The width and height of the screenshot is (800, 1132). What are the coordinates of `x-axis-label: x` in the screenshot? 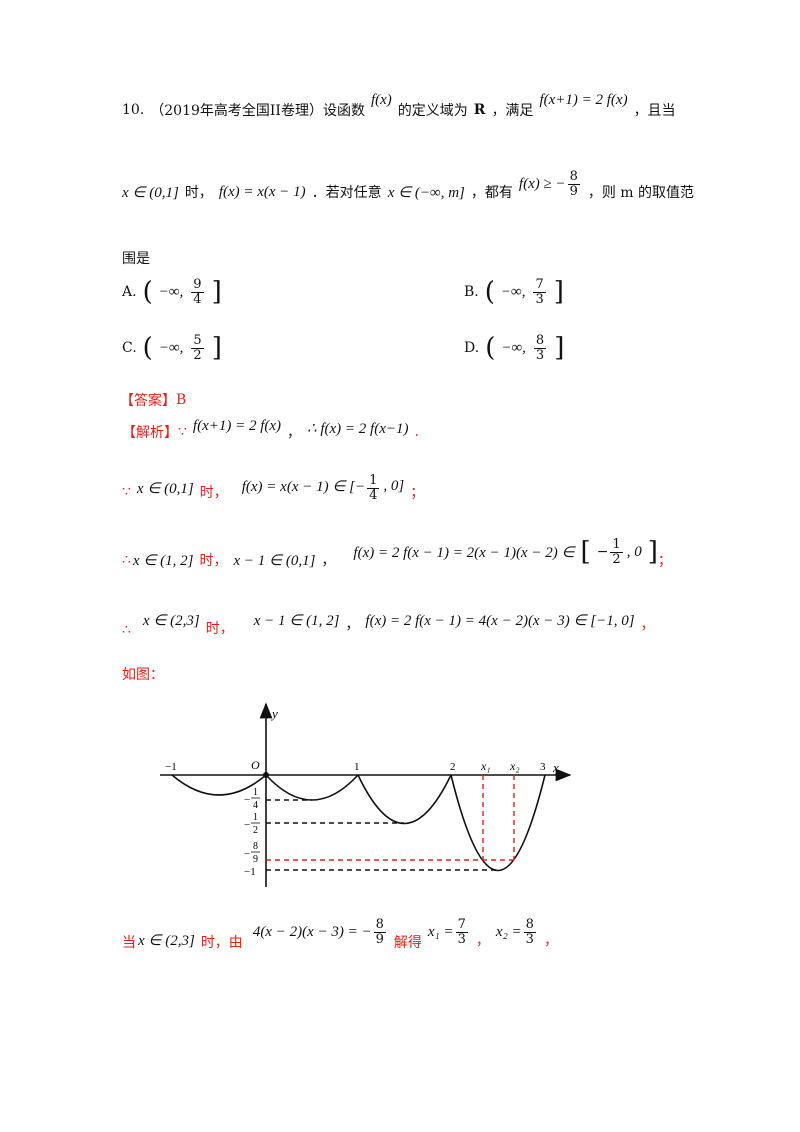 It's located at (555, 767).